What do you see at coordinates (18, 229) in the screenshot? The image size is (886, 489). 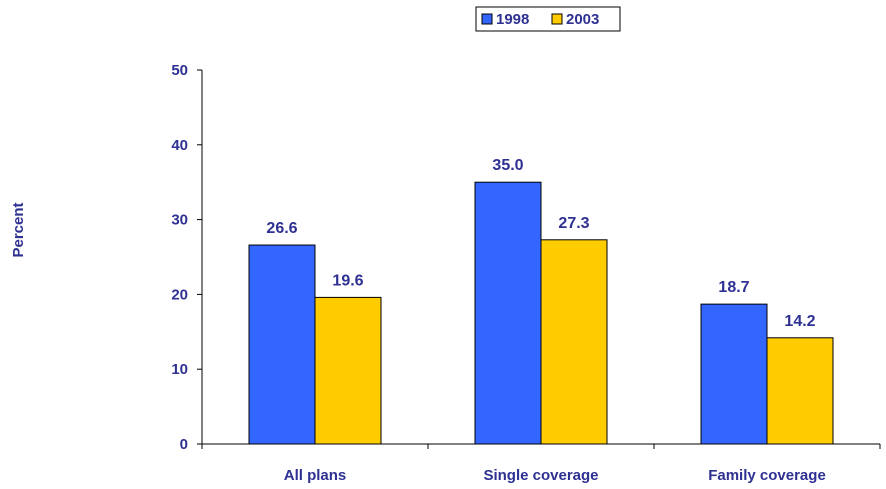 I see `y-axis-title: Percent` at bounding box center [18, 229].